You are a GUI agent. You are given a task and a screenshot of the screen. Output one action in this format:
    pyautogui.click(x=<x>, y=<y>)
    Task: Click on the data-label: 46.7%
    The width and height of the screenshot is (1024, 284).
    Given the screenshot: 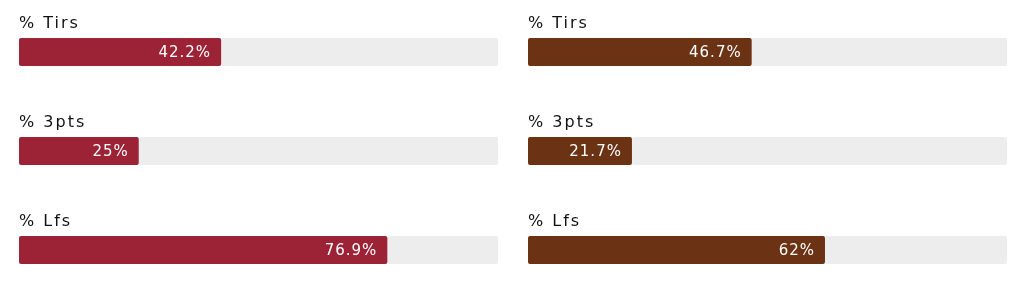 What is the action you would take?
    pyautogui.click(x=715, y=52)
    